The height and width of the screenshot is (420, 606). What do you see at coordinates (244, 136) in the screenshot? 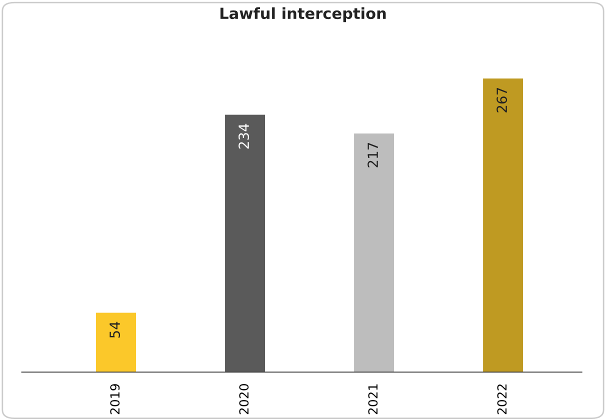
I see `data-label: 234` at bounding box center [244, 136].